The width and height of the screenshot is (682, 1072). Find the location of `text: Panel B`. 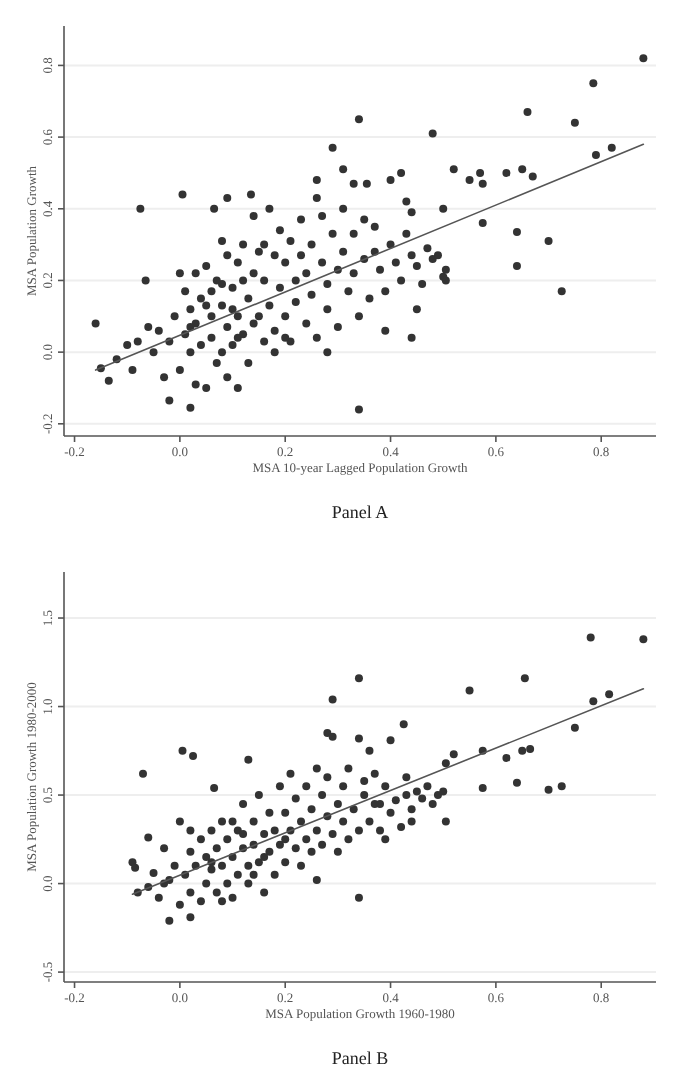

text: Panel B is located at coordinates (360, 1058).